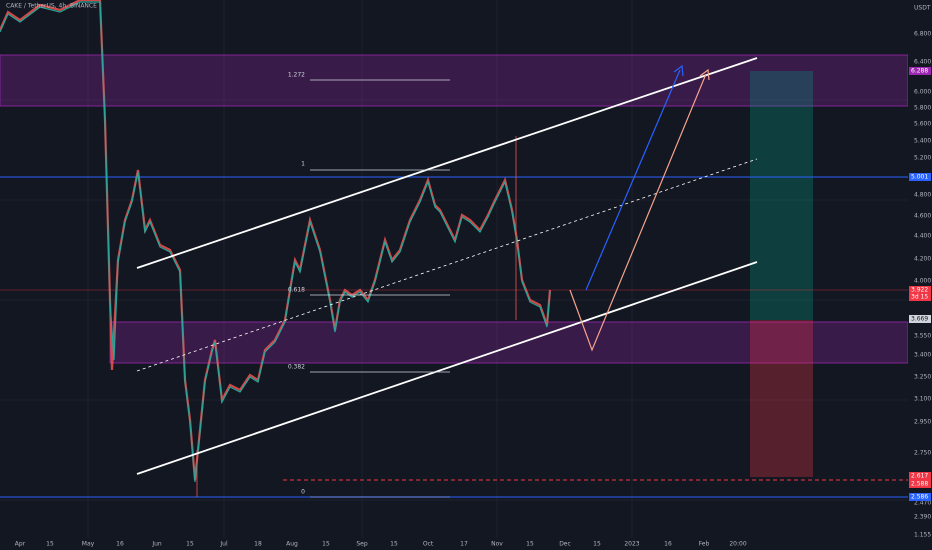 The image size is (932, 550). I want to click on price-label: 2.750, so click(922, 453).